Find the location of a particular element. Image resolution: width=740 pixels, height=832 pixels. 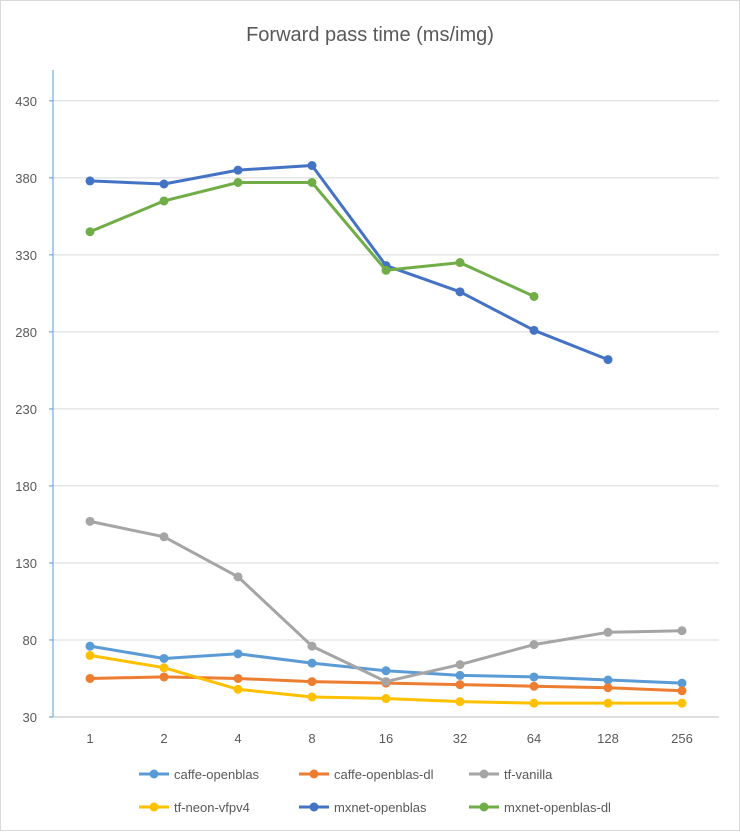

x-tick-labels: 1 2 4 8 16 32 64 128 256 is located at coordinates (389, 738).